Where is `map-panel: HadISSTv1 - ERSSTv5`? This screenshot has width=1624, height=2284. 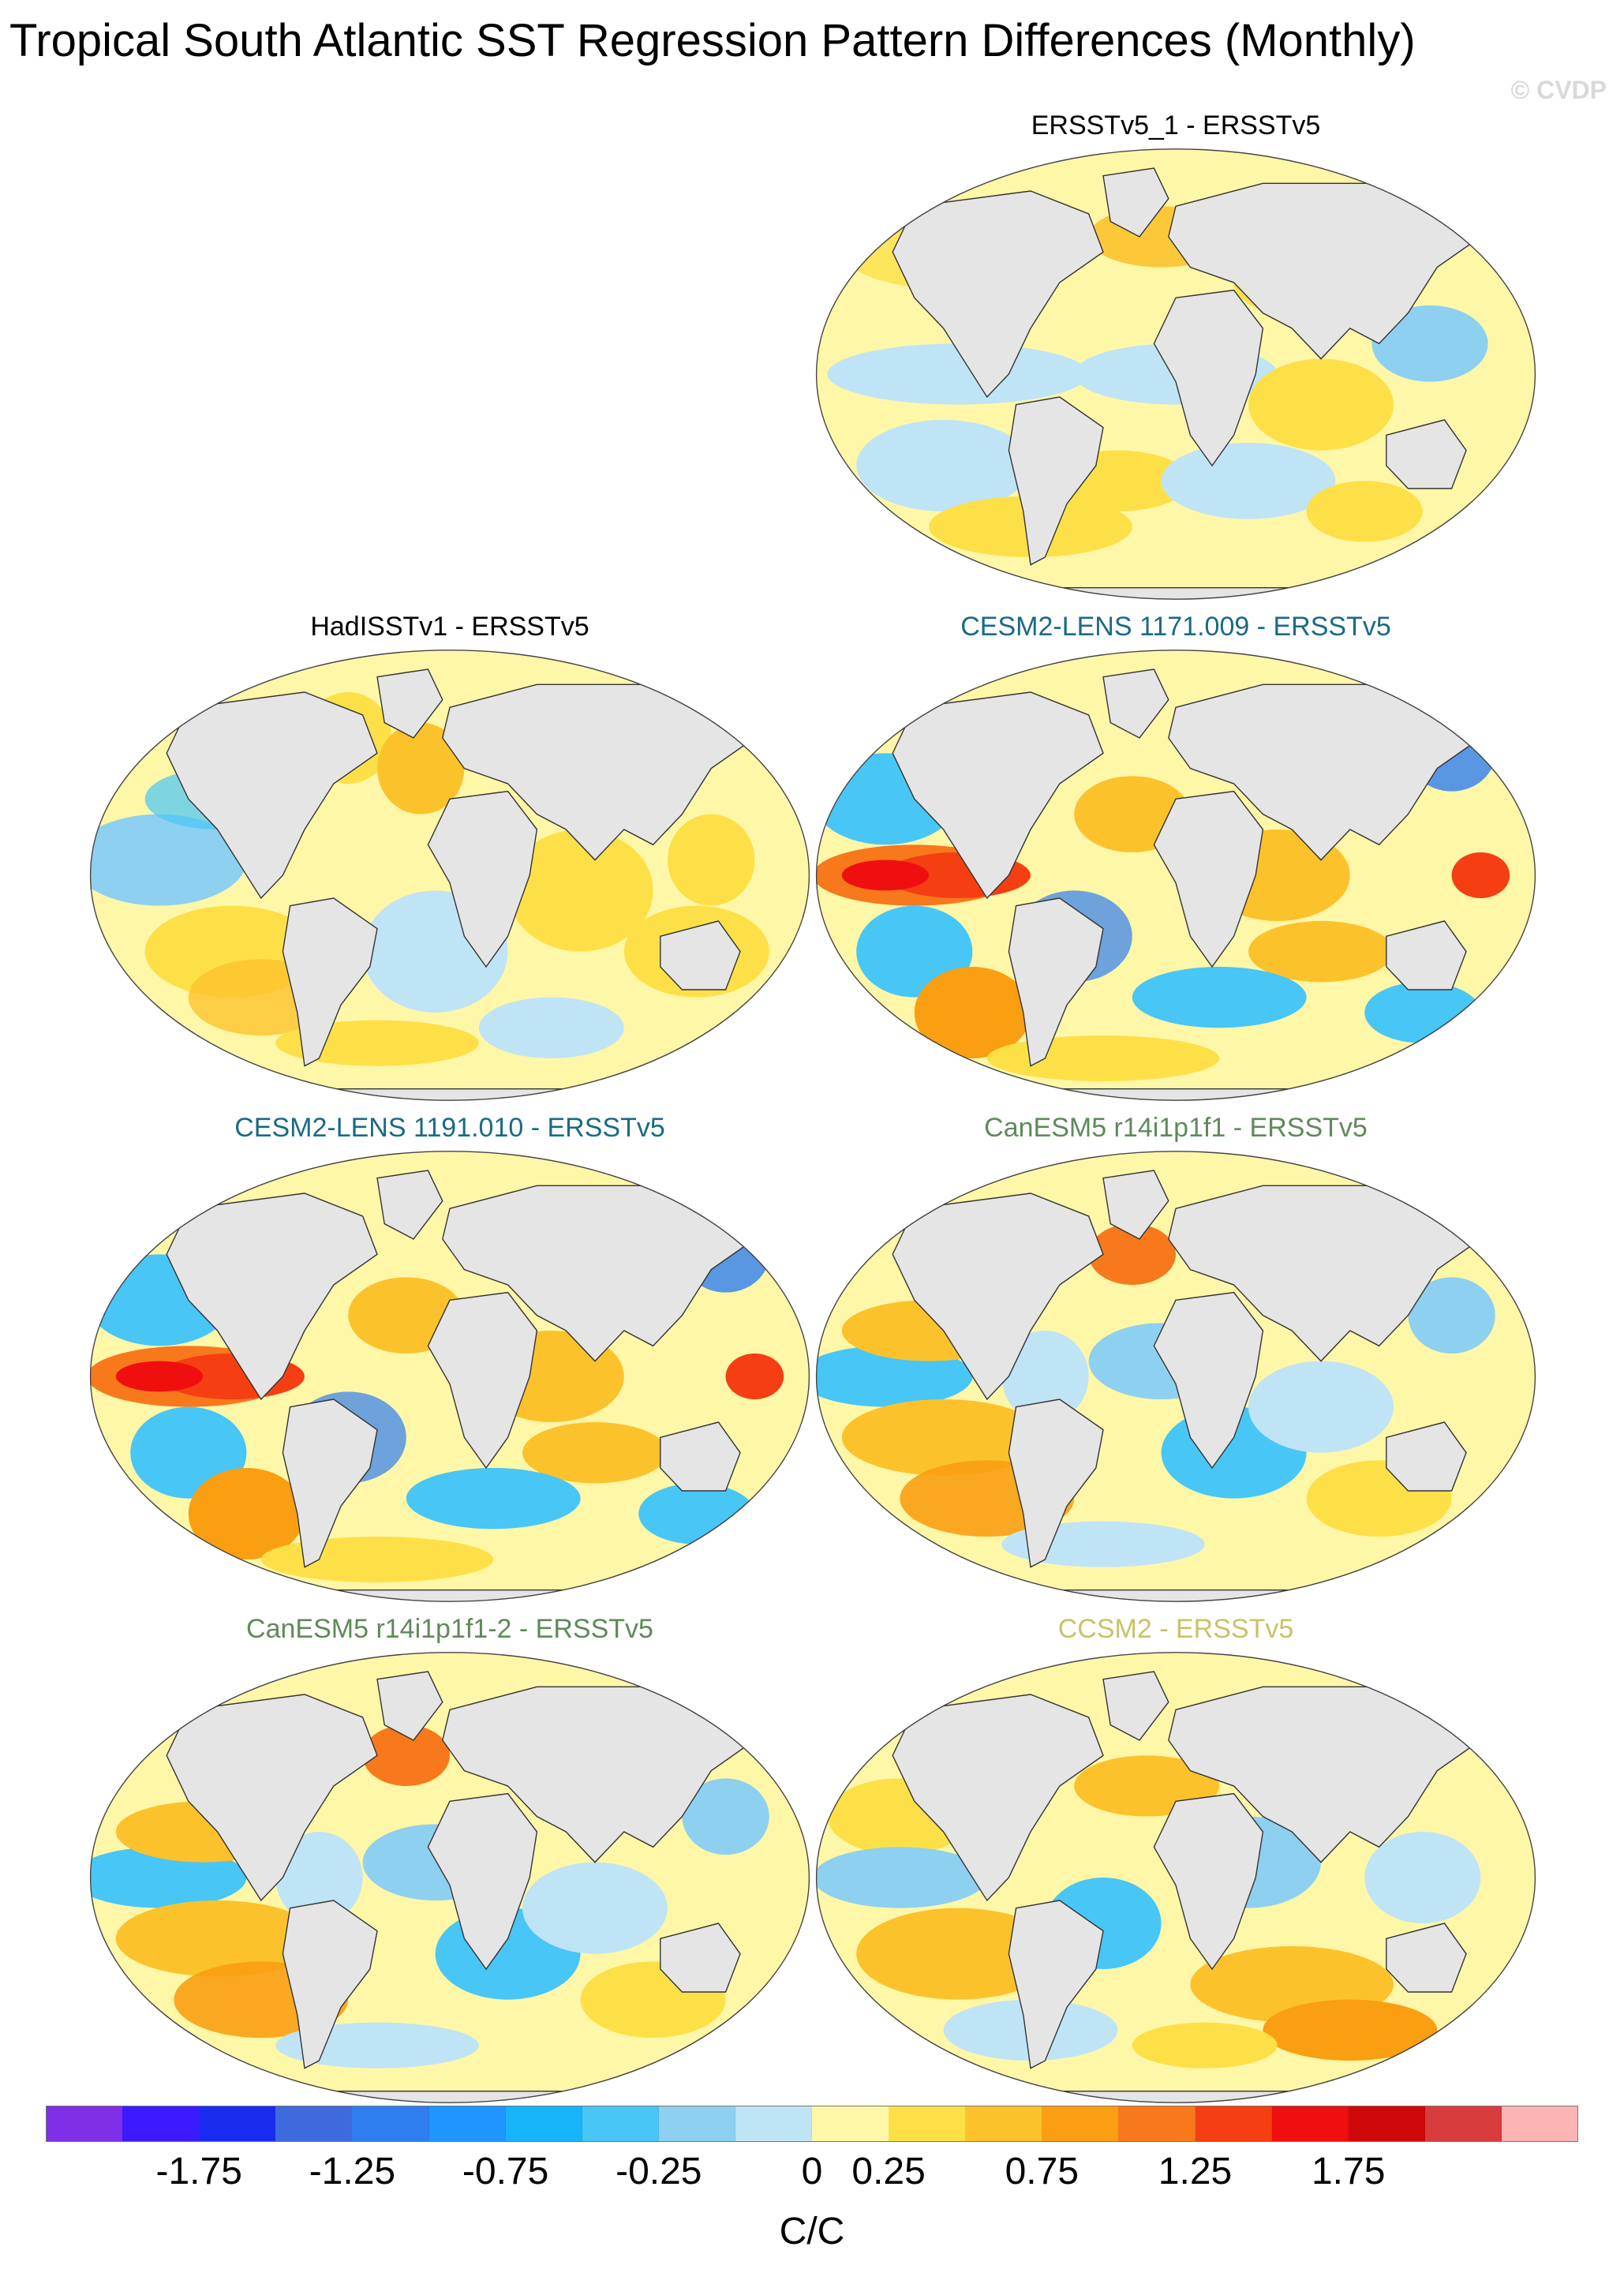 map-panel: HadISSTv1 - ERSSTv5 is located at coordinates (450, 860).